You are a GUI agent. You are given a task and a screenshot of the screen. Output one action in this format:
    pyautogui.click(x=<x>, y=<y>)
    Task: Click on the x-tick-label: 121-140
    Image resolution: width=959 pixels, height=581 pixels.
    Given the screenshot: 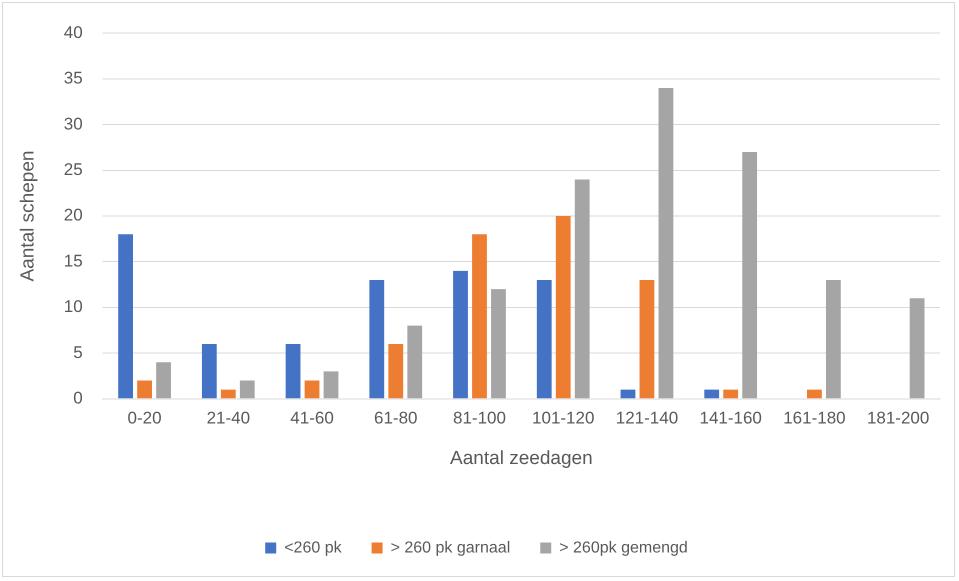 What is the action you would take?
    pyautogui.click(x=647, y=418)
    